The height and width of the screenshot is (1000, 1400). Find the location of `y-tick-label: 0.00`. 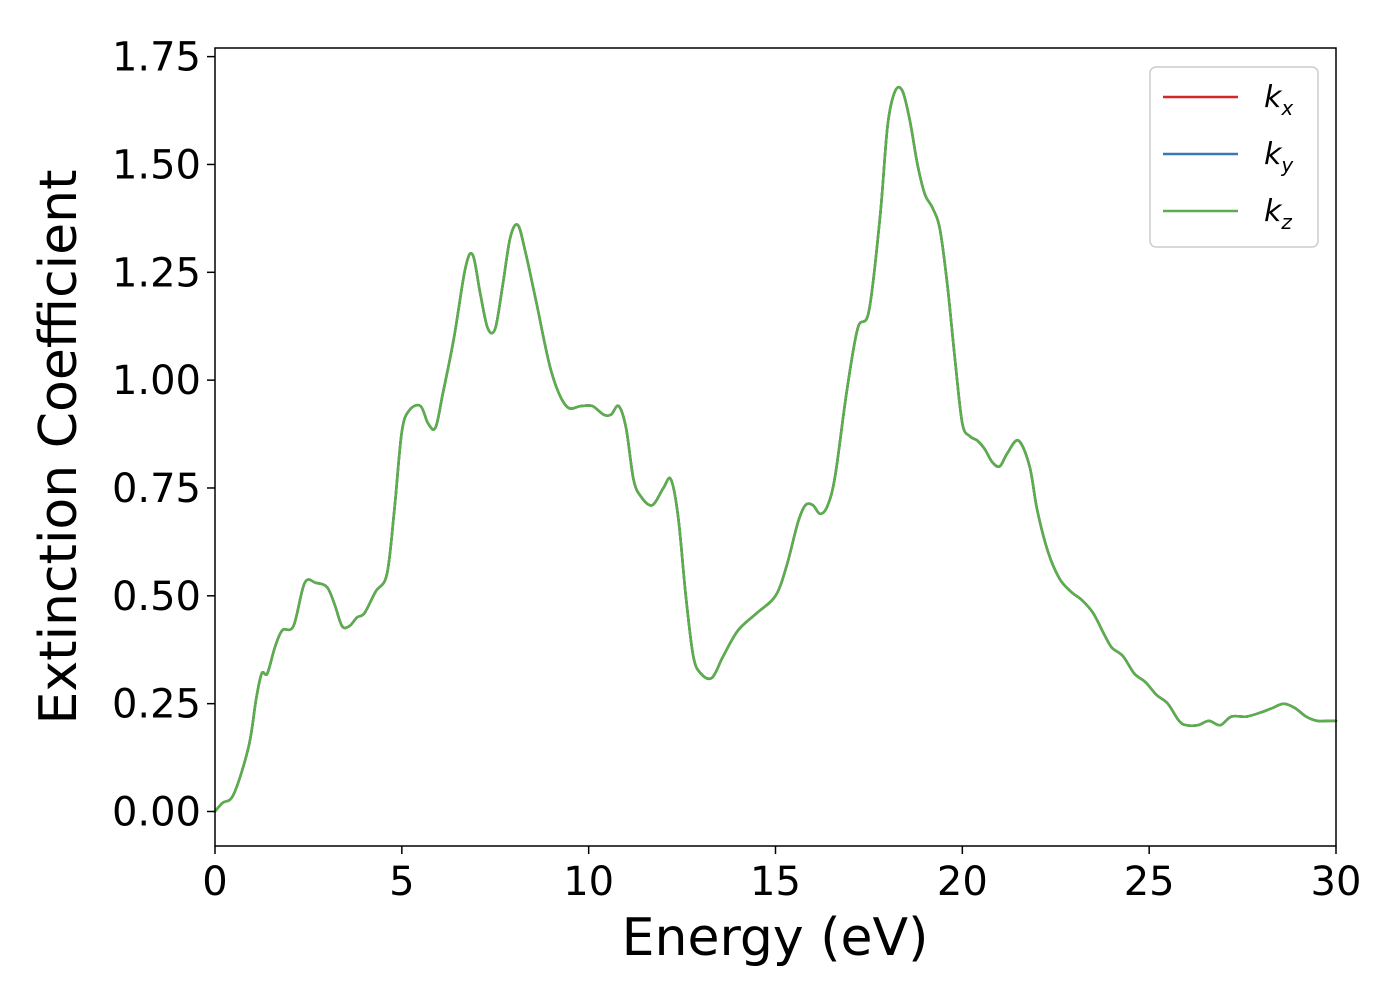

y-tick-label: 0.00 is located at coordinates (156, 812).